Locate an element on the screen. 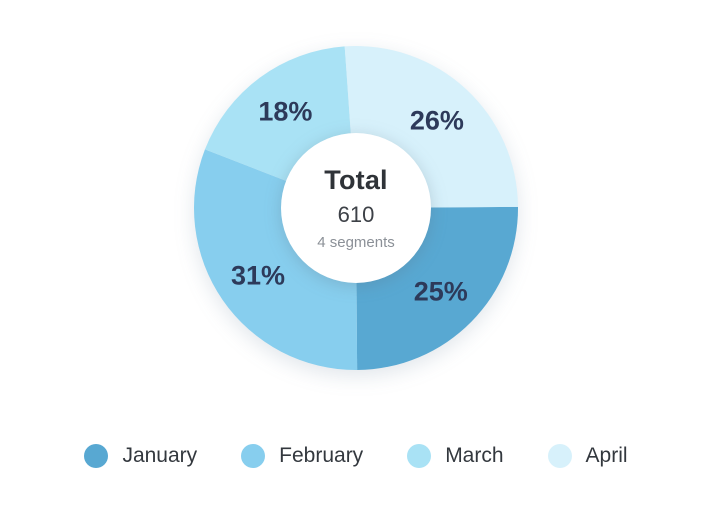 The width and height of the screenshot is (712, 508). legend-dot-april is located at coordinates (559, 456).